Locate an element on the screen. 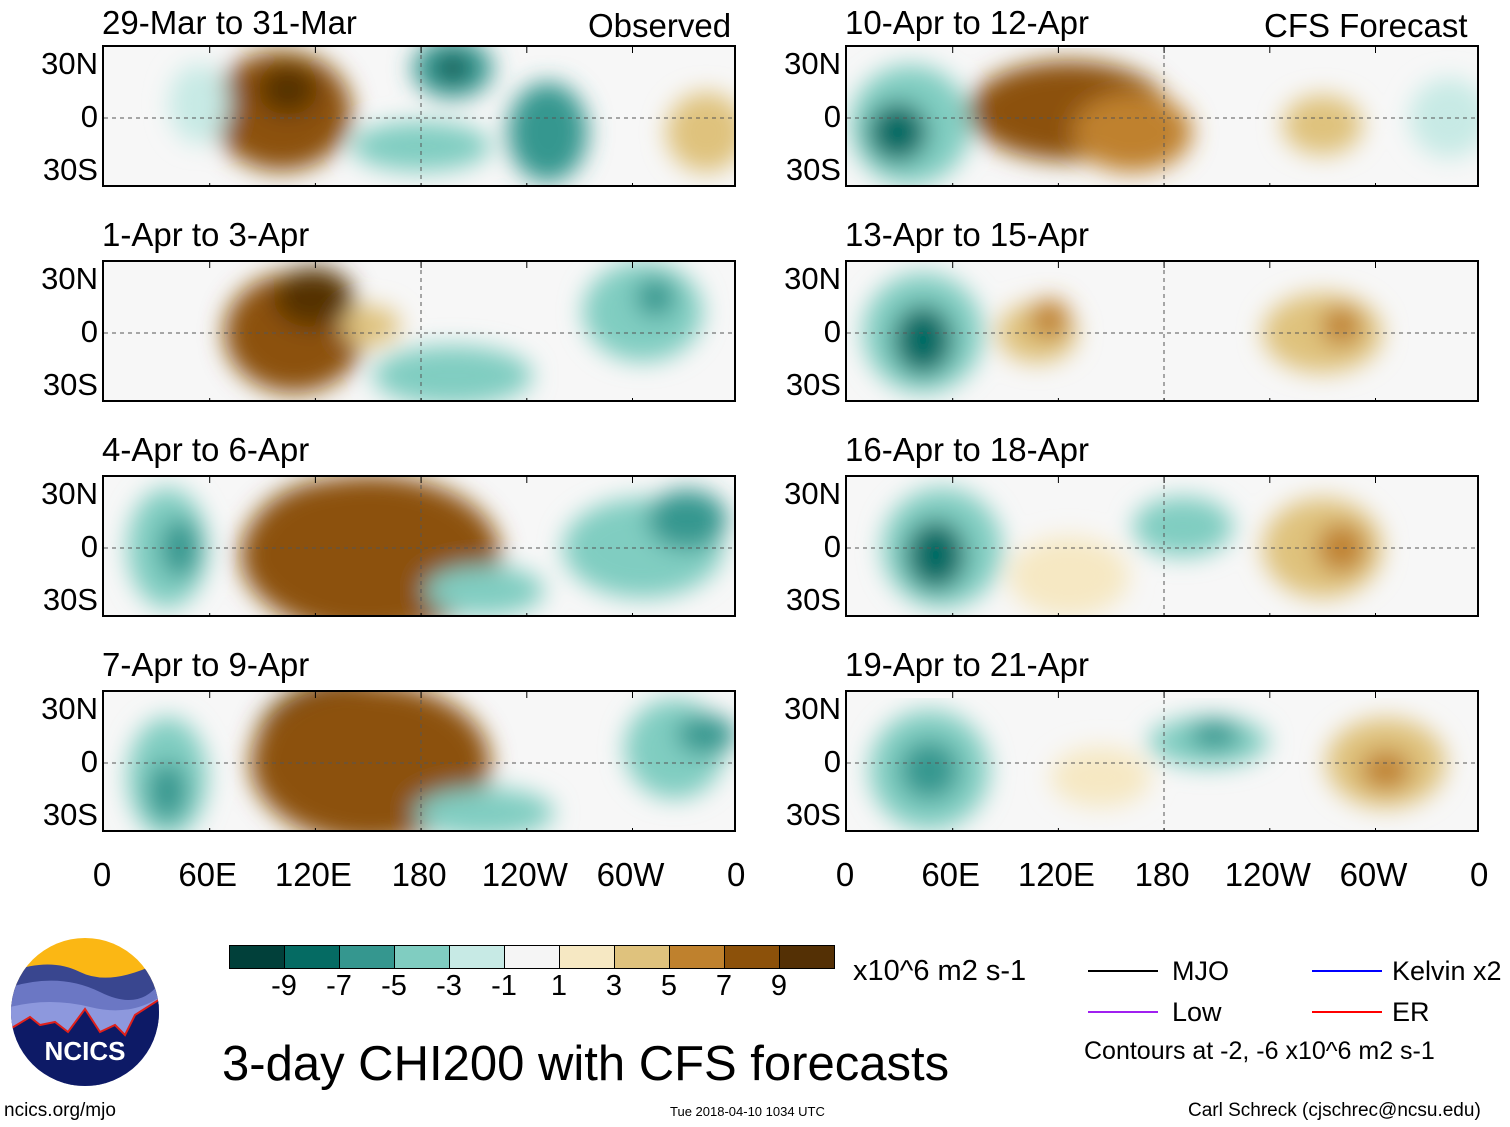 This screenshot has height=1127, width=1510. colorbar-label: -5 is located at coordinates (394, 986).